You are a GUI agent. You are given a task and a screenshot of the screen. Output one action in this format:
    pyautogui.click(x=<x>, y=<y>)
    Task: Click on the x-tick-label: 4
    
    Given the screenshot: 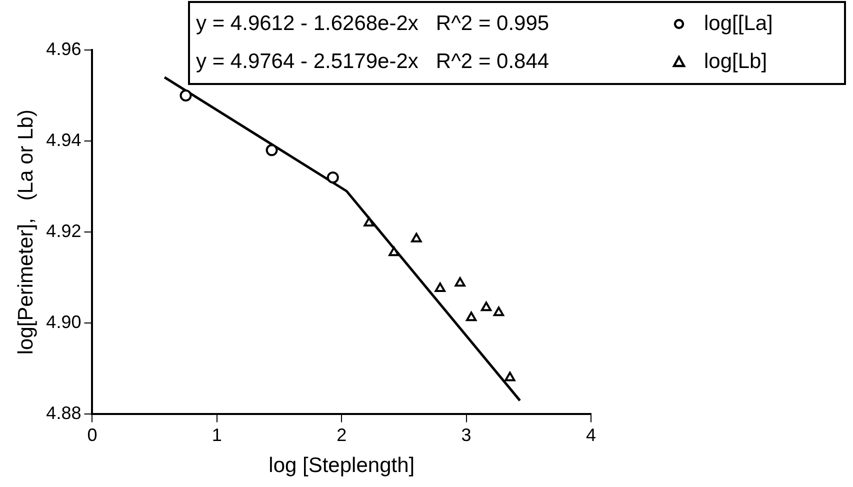 What is the action you would take?
    pyautogui.click(x=591, y=434)
    